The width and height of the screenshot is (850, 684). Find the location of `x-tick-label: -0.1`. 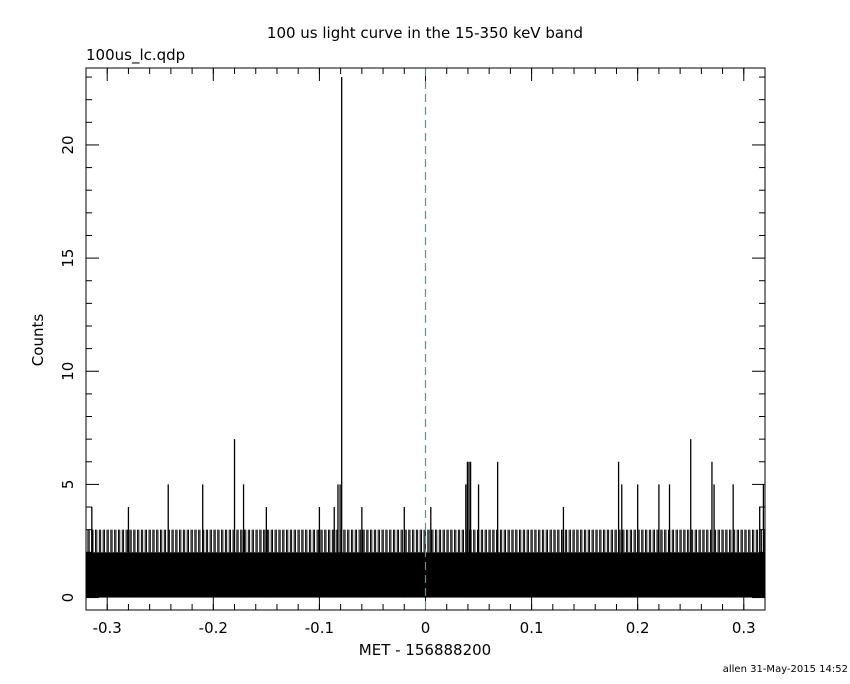

x-tick-label: -0.1 is located at coordinates (319, 628).